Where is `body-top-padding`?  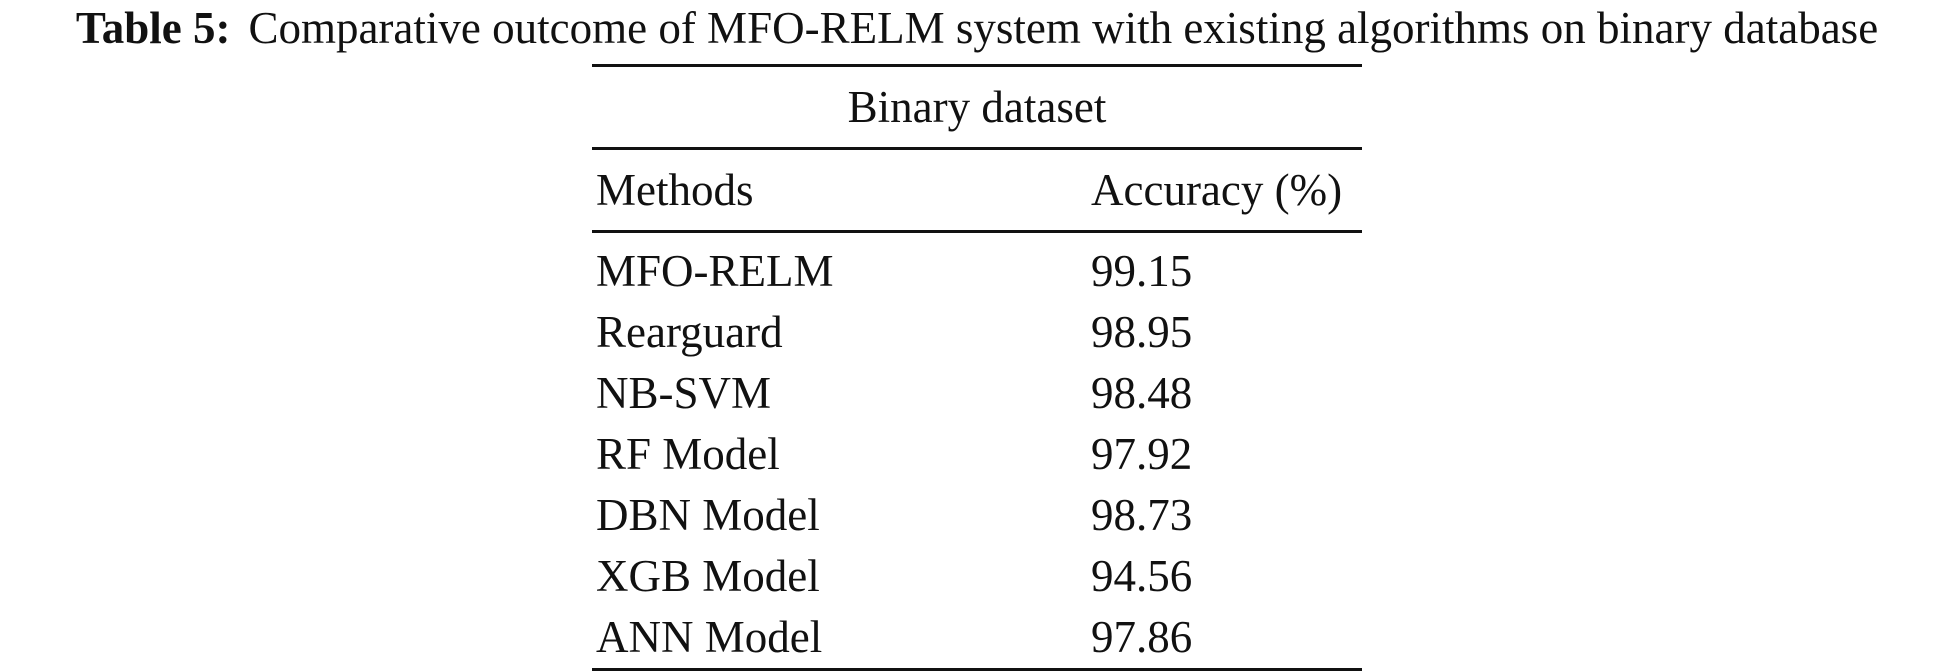
body-top-padding is located at coordinates (977, 237).